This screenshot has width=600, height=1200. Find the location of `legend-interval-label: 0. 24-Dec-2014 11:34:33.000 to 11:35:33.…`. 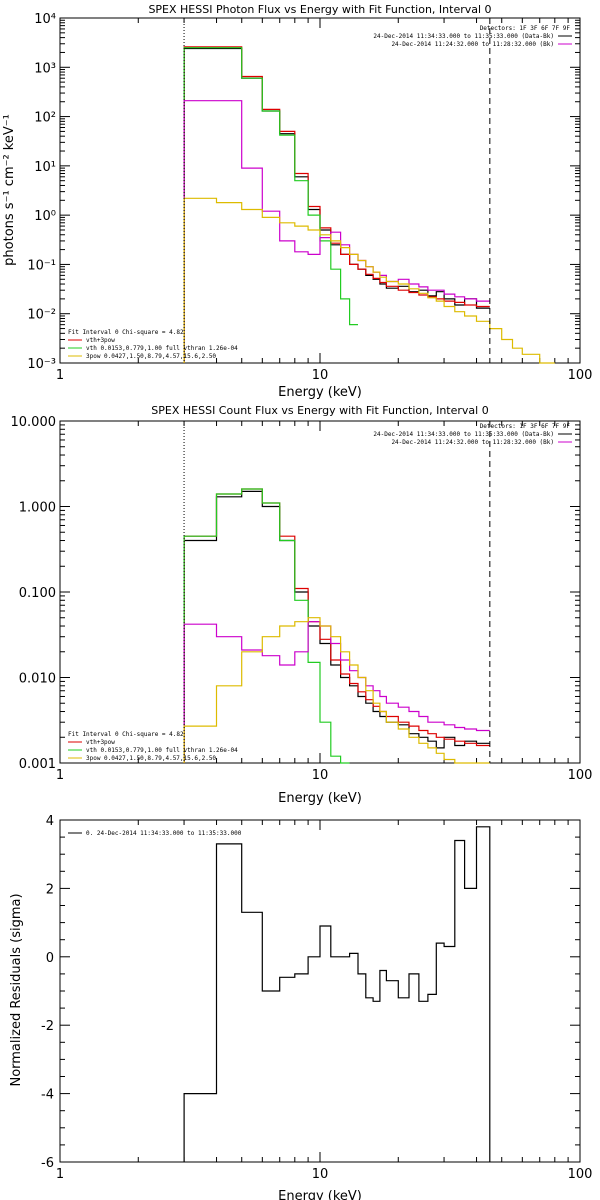

legend-interval-label: 0. 24-Dec-2014 11:34:33.000 to 11:35:33.… is located at coordinates (164, 833).